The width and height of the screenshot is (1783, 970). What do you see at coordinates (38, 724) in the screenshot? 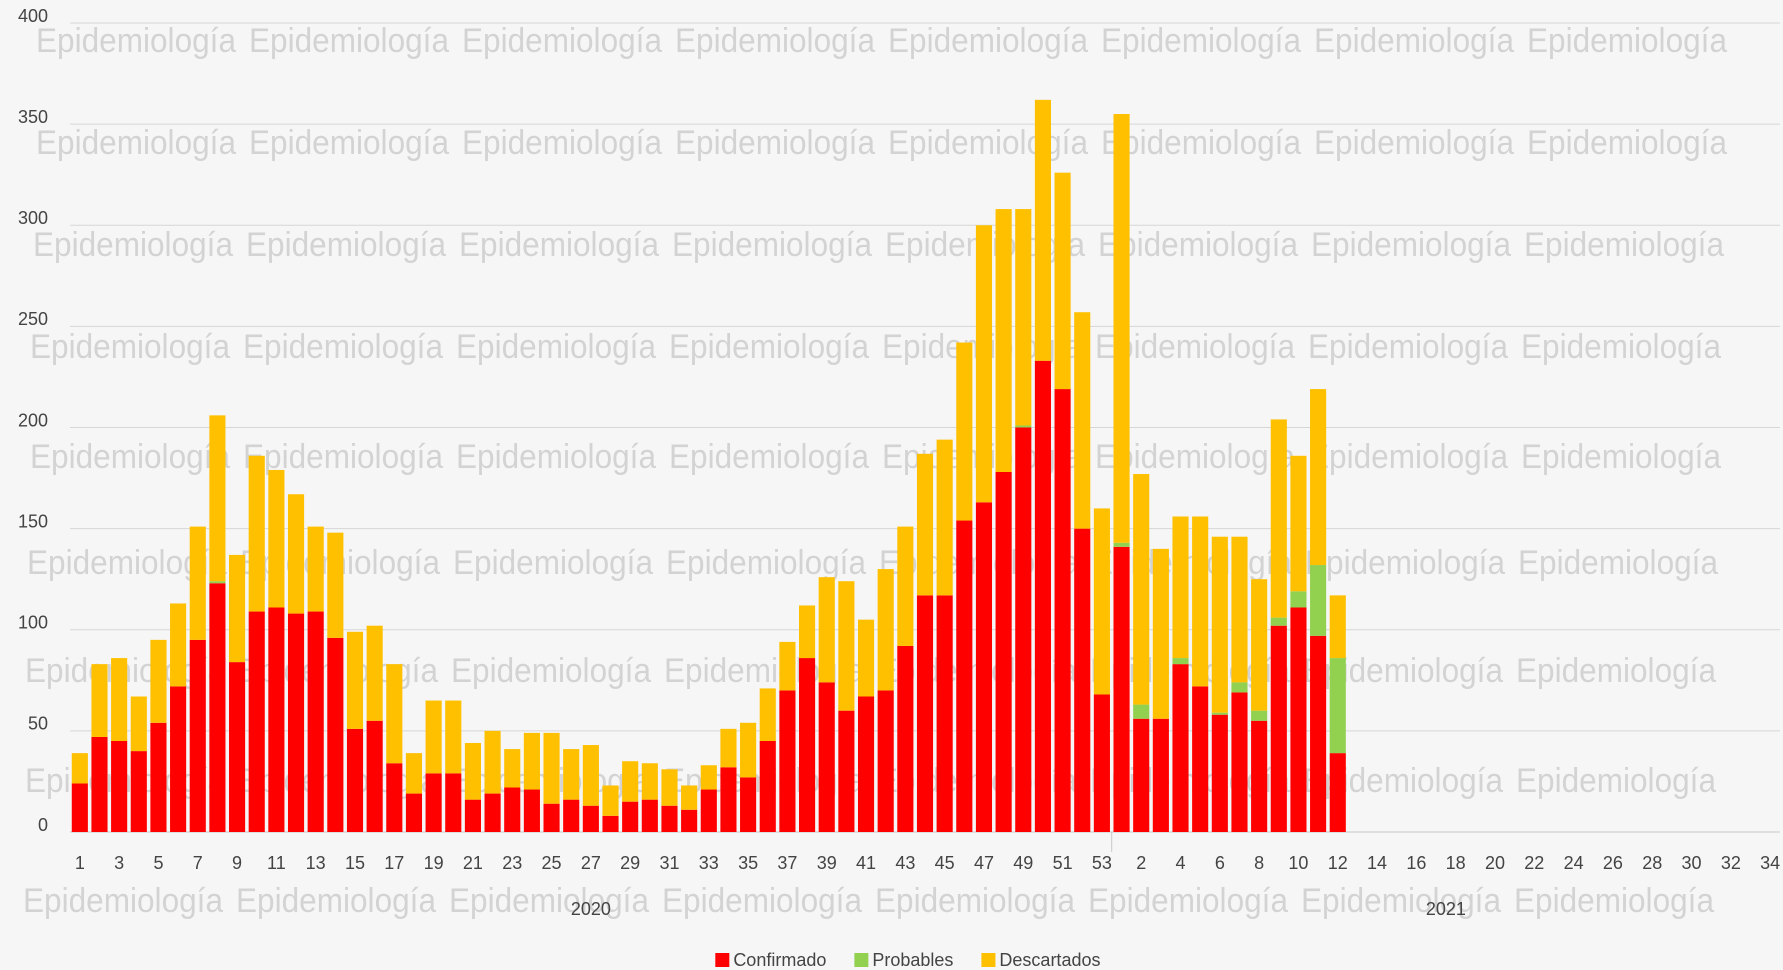
I see `y-tick-label: 50` at bounding box center [38, 724].